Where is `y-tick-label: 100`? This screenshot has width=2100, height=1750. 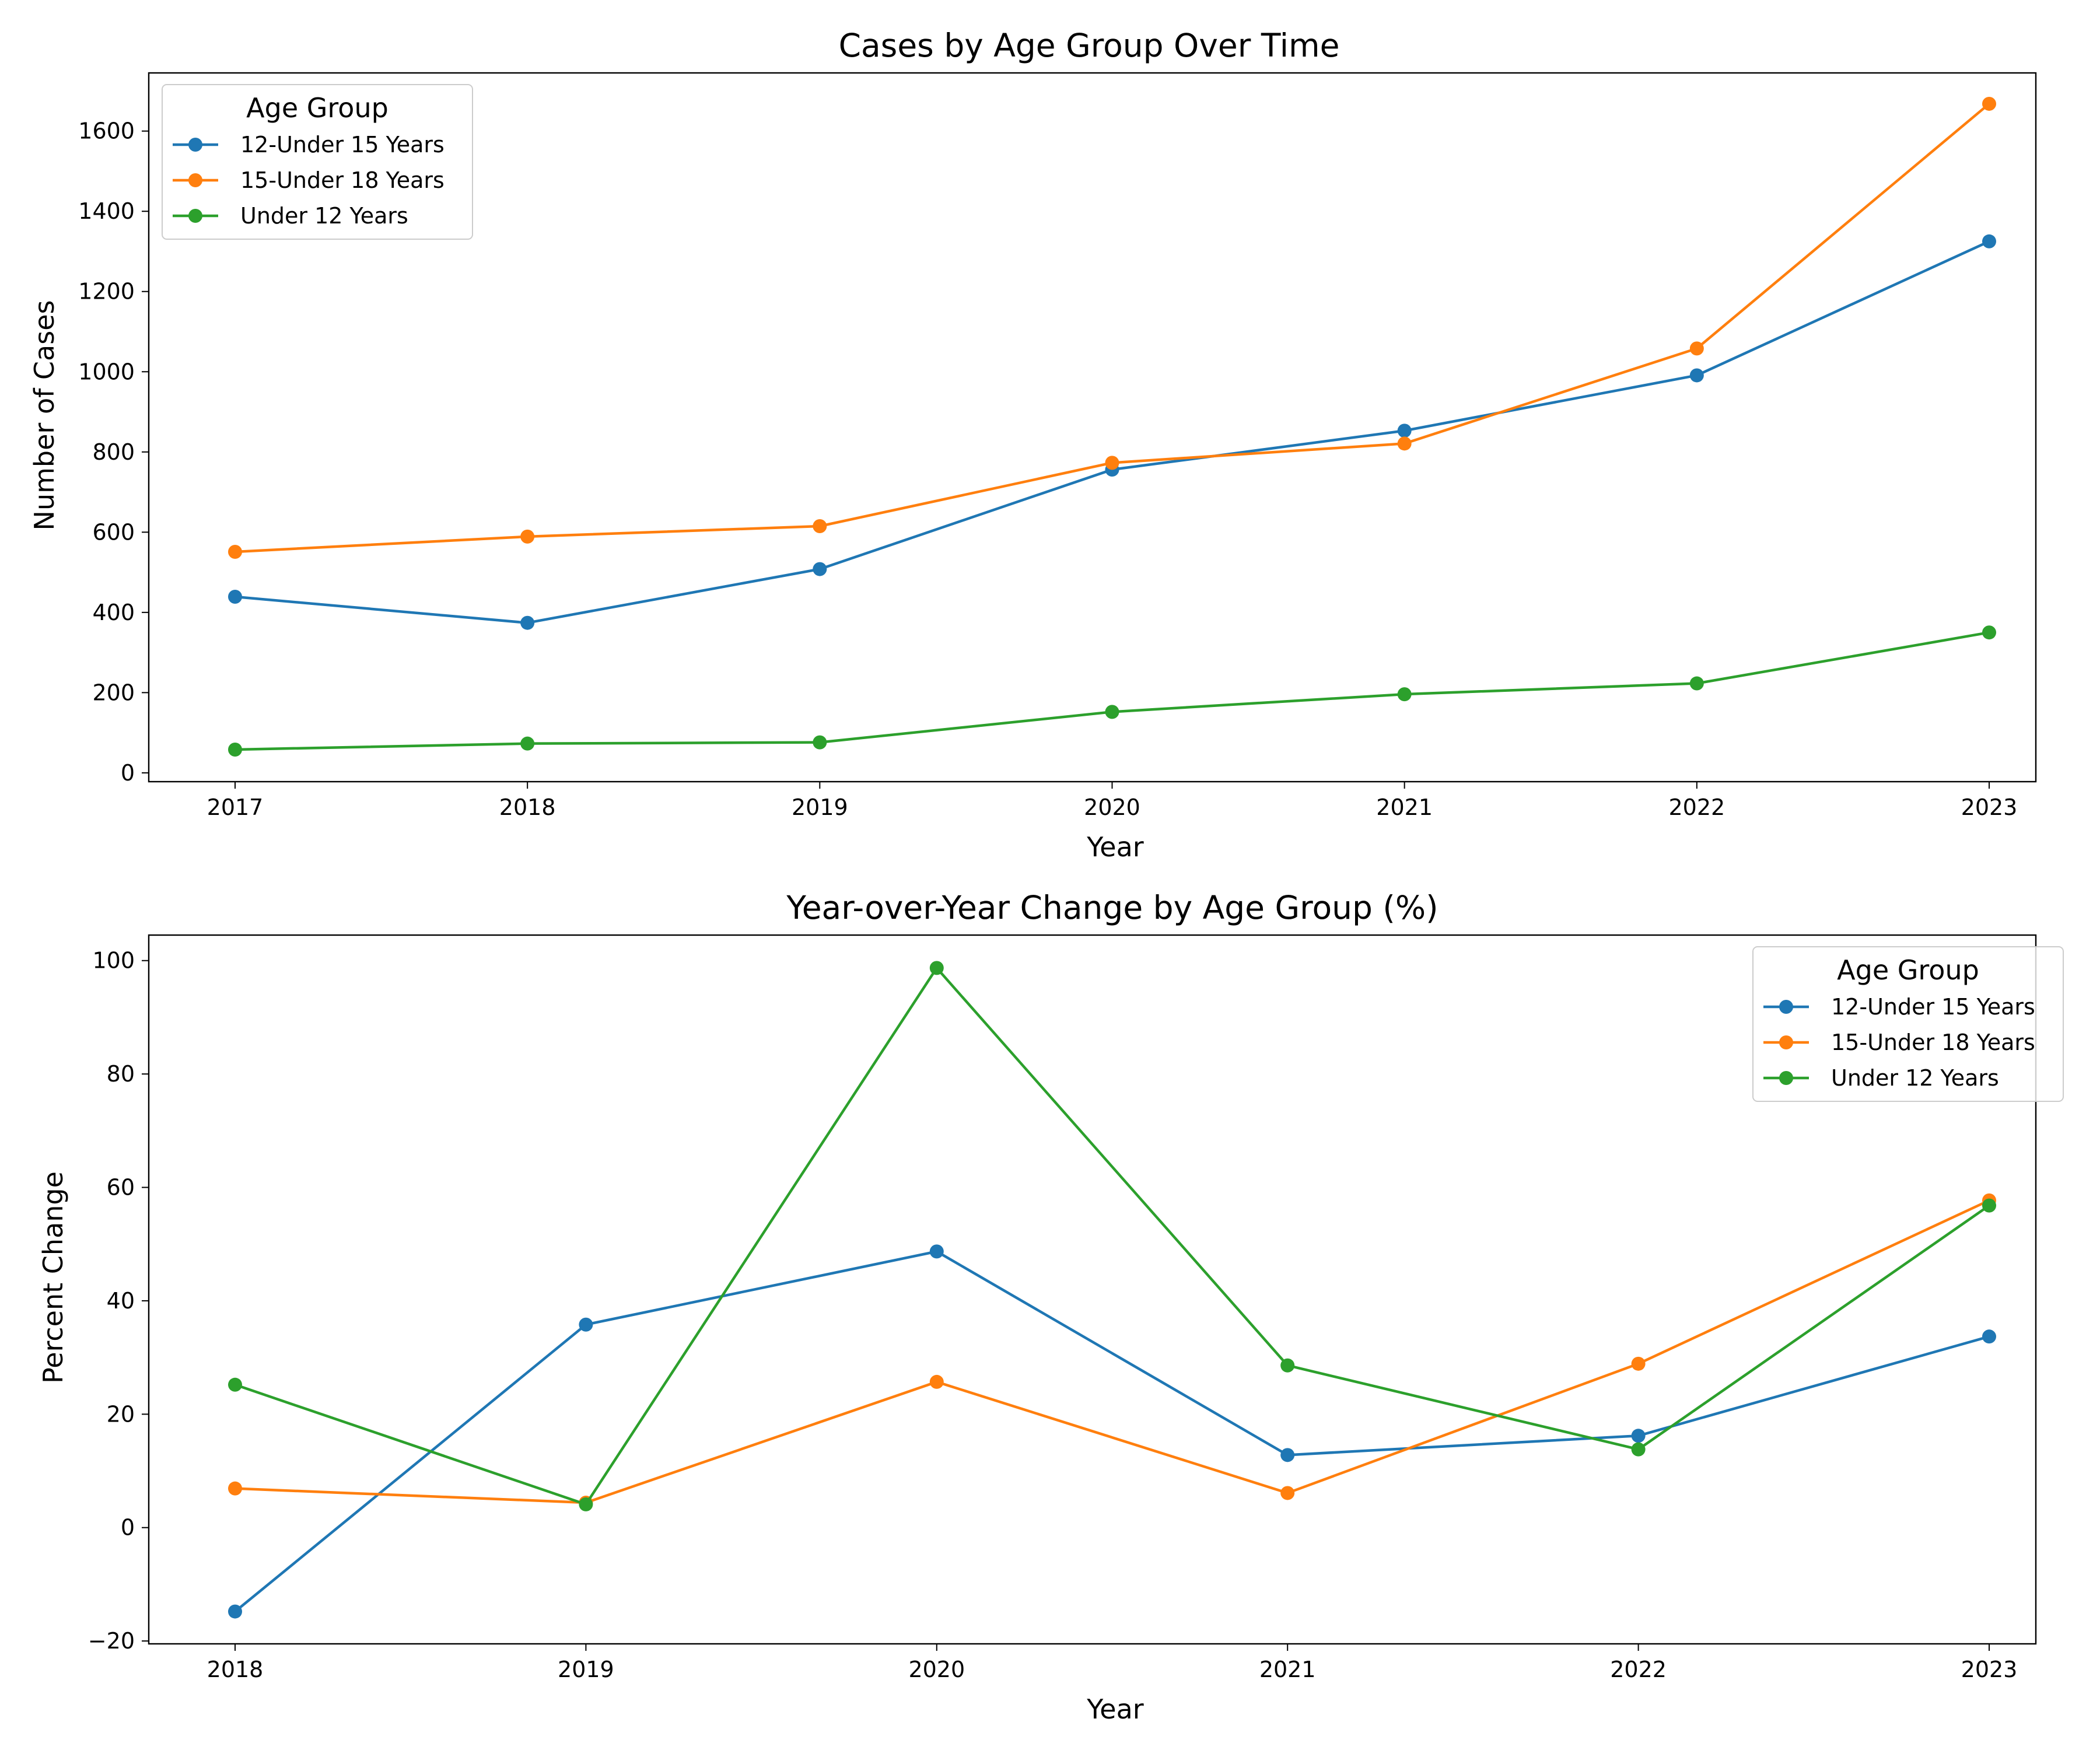
y-tick-label: 100 is located at coordinates (113, 961).